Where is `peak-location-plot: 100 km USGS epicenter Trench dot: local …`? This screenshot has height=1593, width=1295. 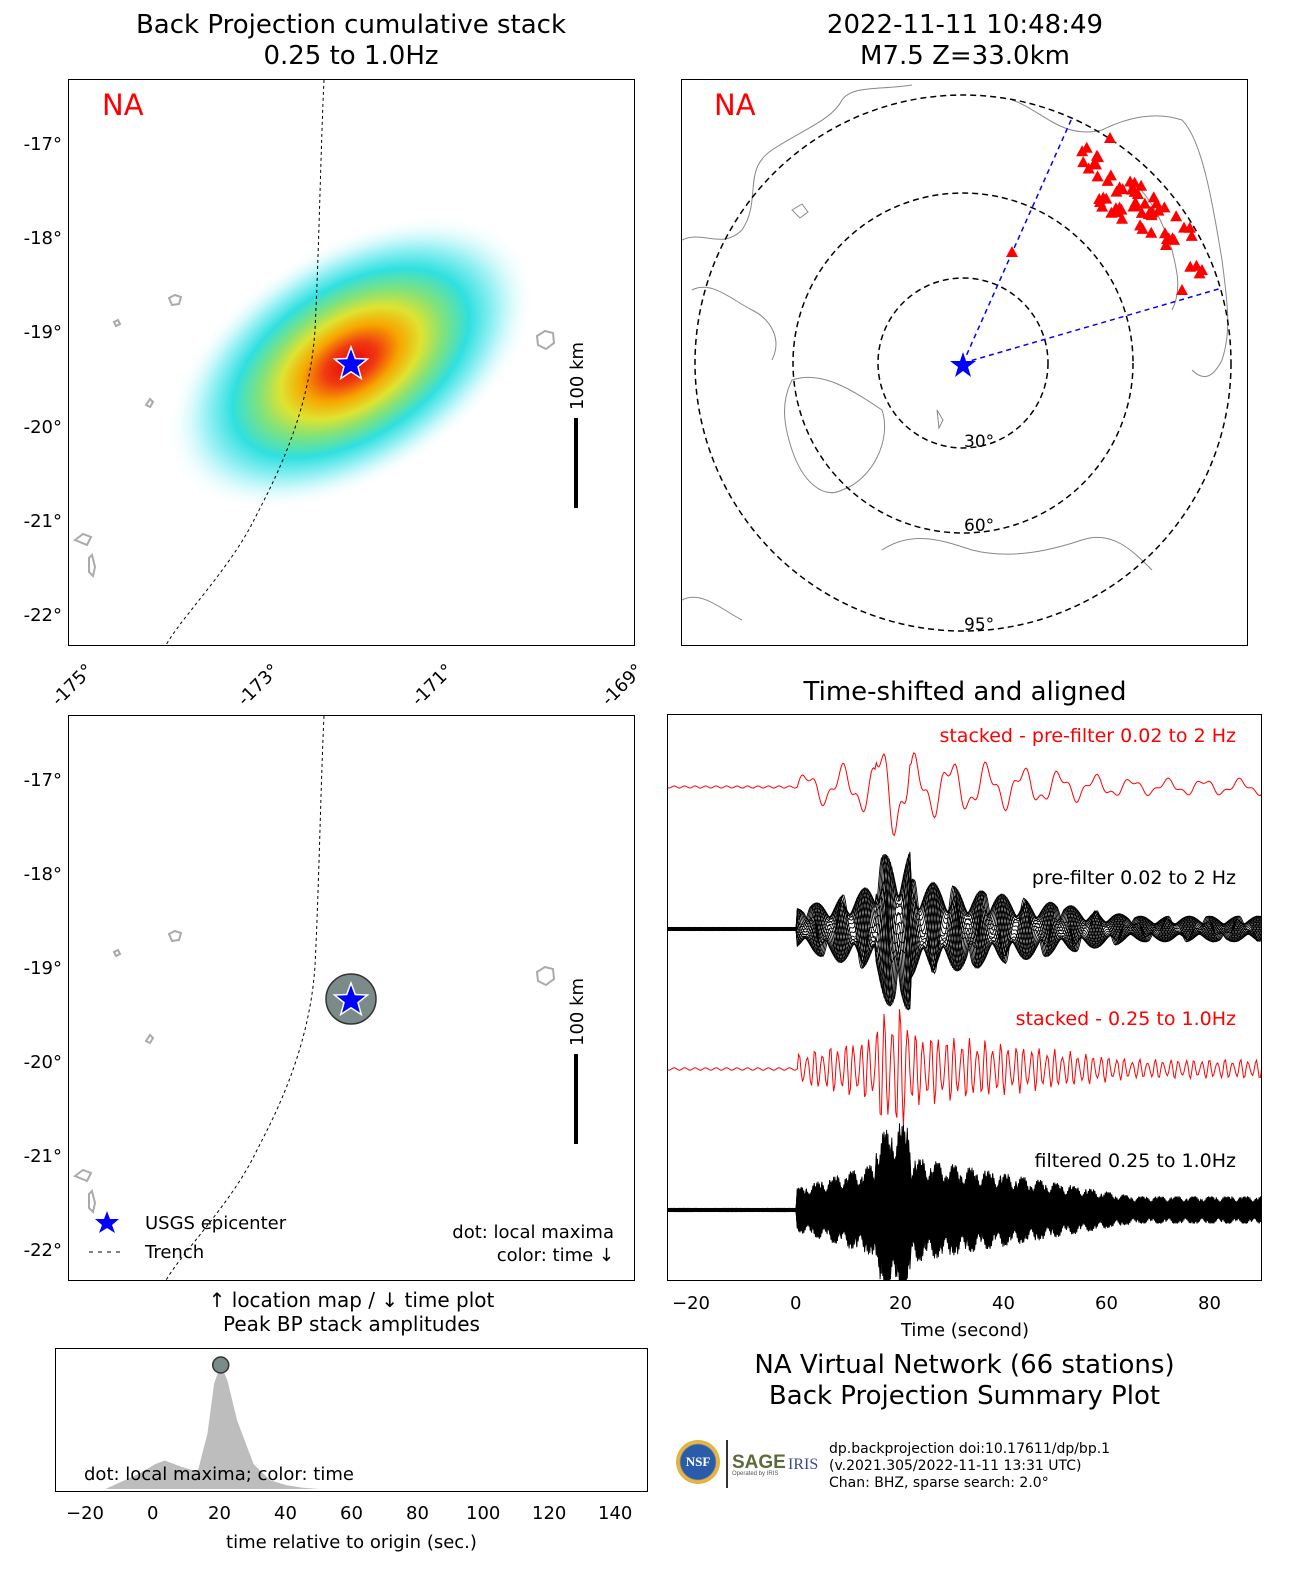
peak-location-plot: 100 km USGS epicenter Trench dot: local … is located at coordinates (343, 998).